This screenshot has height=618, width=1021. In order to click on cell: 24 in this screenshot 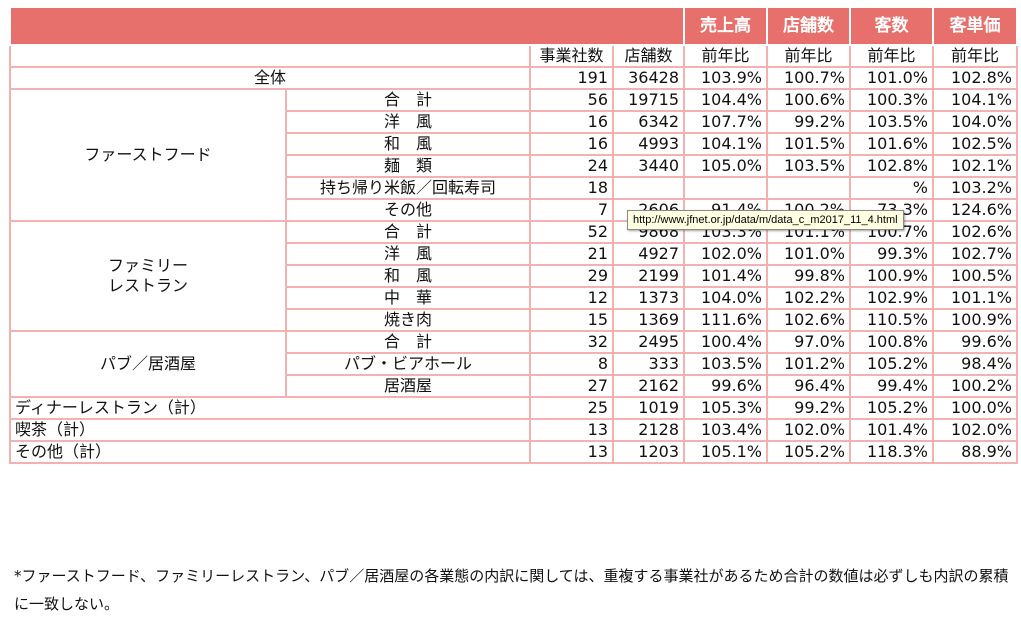, I will do `click(571, 166)`.